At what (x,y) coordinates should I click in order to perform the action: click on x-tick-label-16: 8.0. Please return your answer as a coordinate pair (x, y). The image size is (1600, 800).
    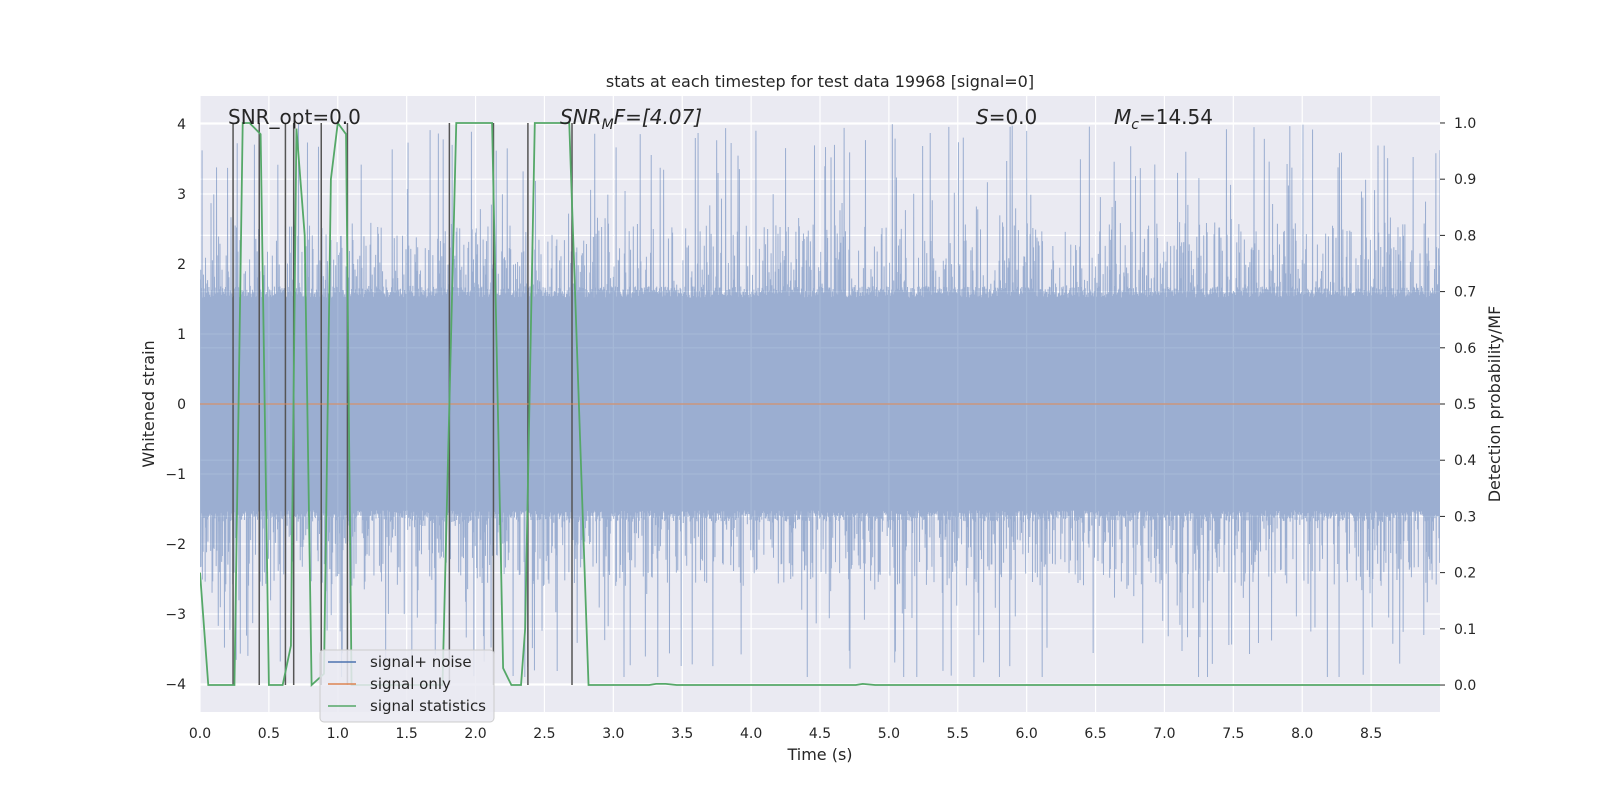
    Looking at the image, I should click on (1302, 734).